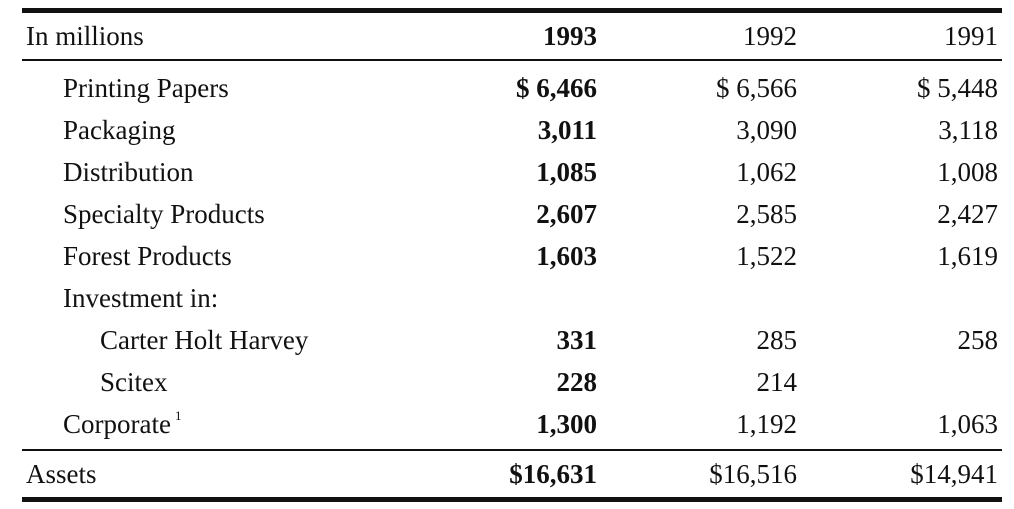 This screenshot has width=1014, height=509. Describe the element at coordinates (85, 36) in the screenshot. I see `header-label: In millions` at that location.